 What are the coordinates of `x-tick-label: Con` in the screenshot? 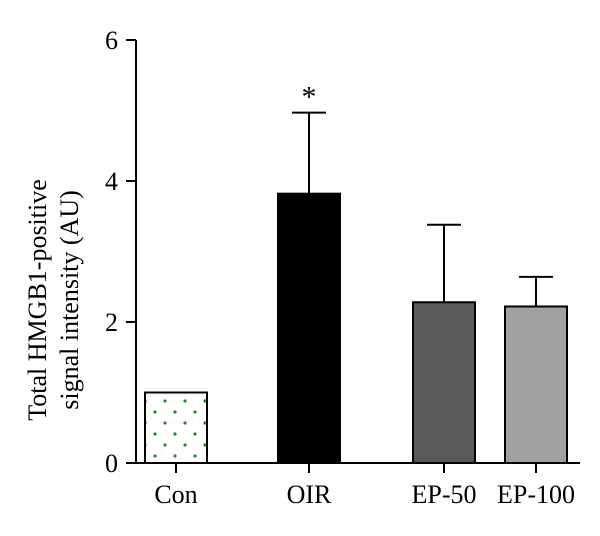 It's located at (175, 494).